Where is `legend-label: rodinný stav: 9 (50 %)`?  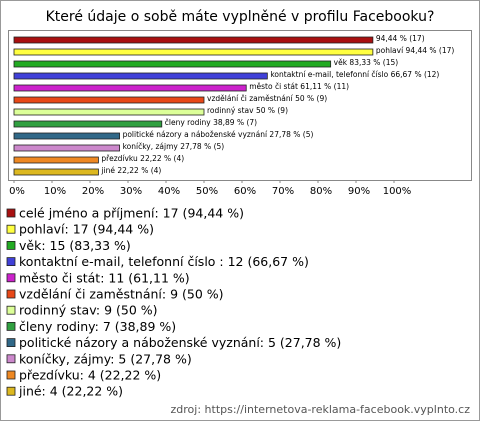
legend-label: rodinný stav: 9 (50 %) is located at coordinates (88, 310).